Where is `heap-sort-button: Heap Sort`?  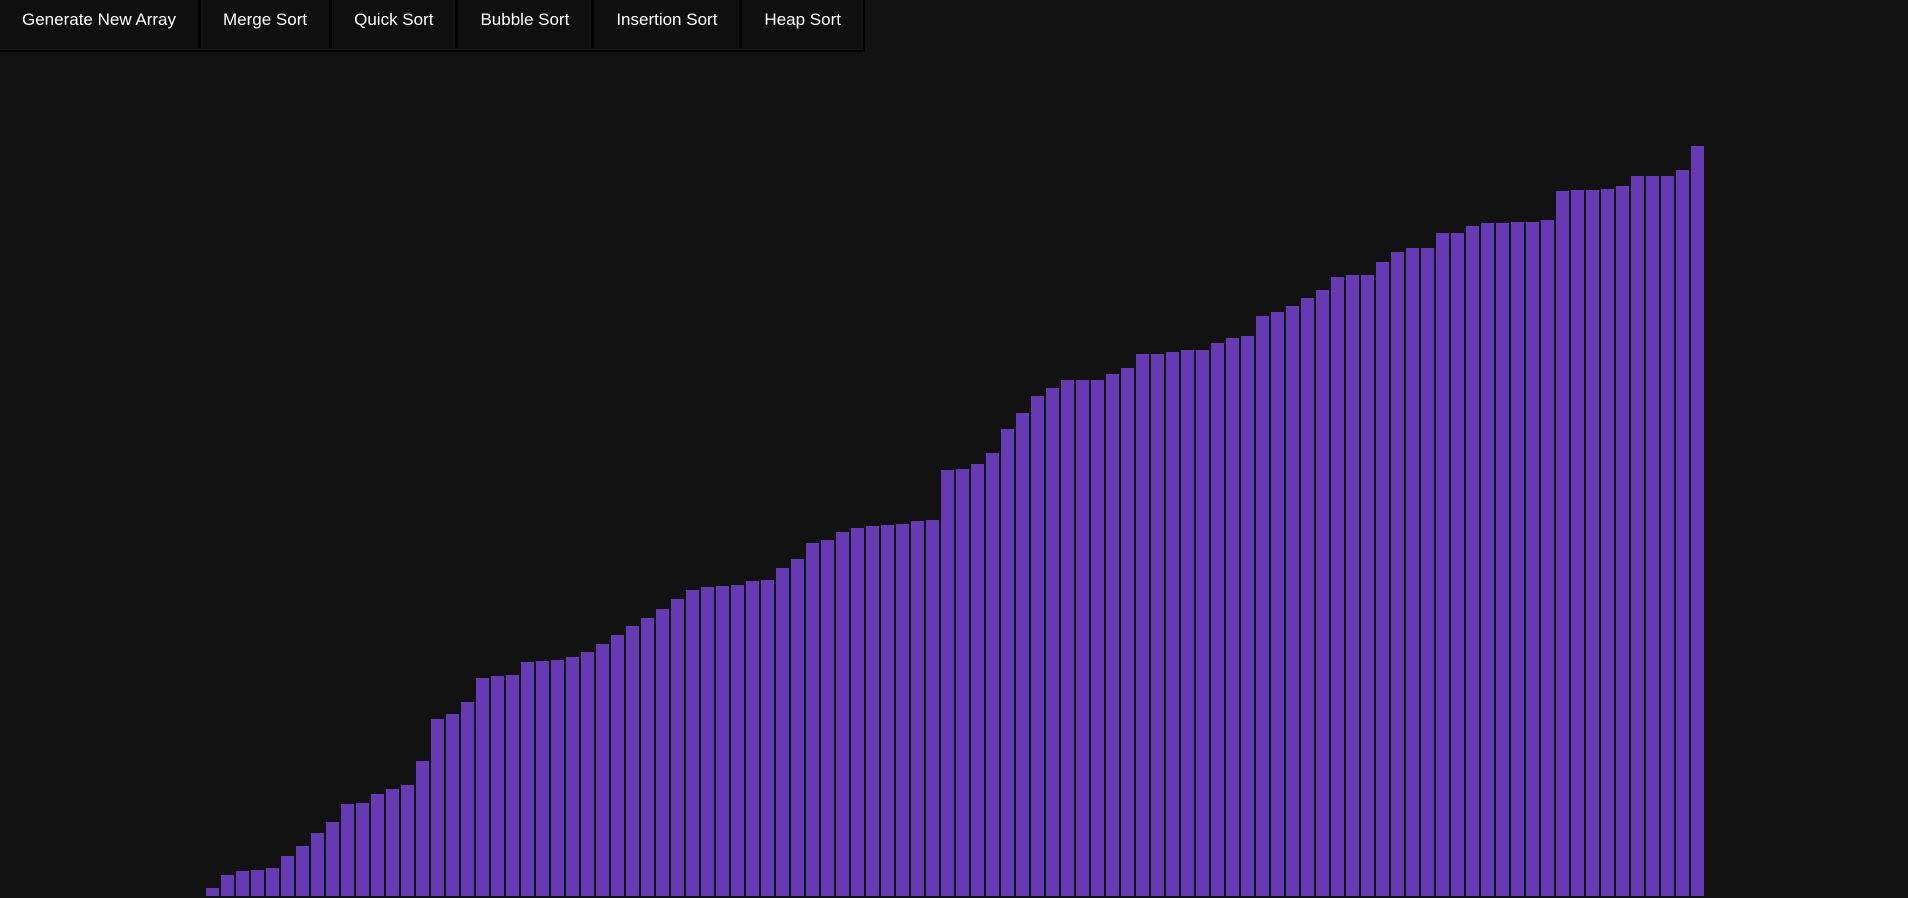
heap-sort-button: Heap Sort is located at coordinates (802, 24).